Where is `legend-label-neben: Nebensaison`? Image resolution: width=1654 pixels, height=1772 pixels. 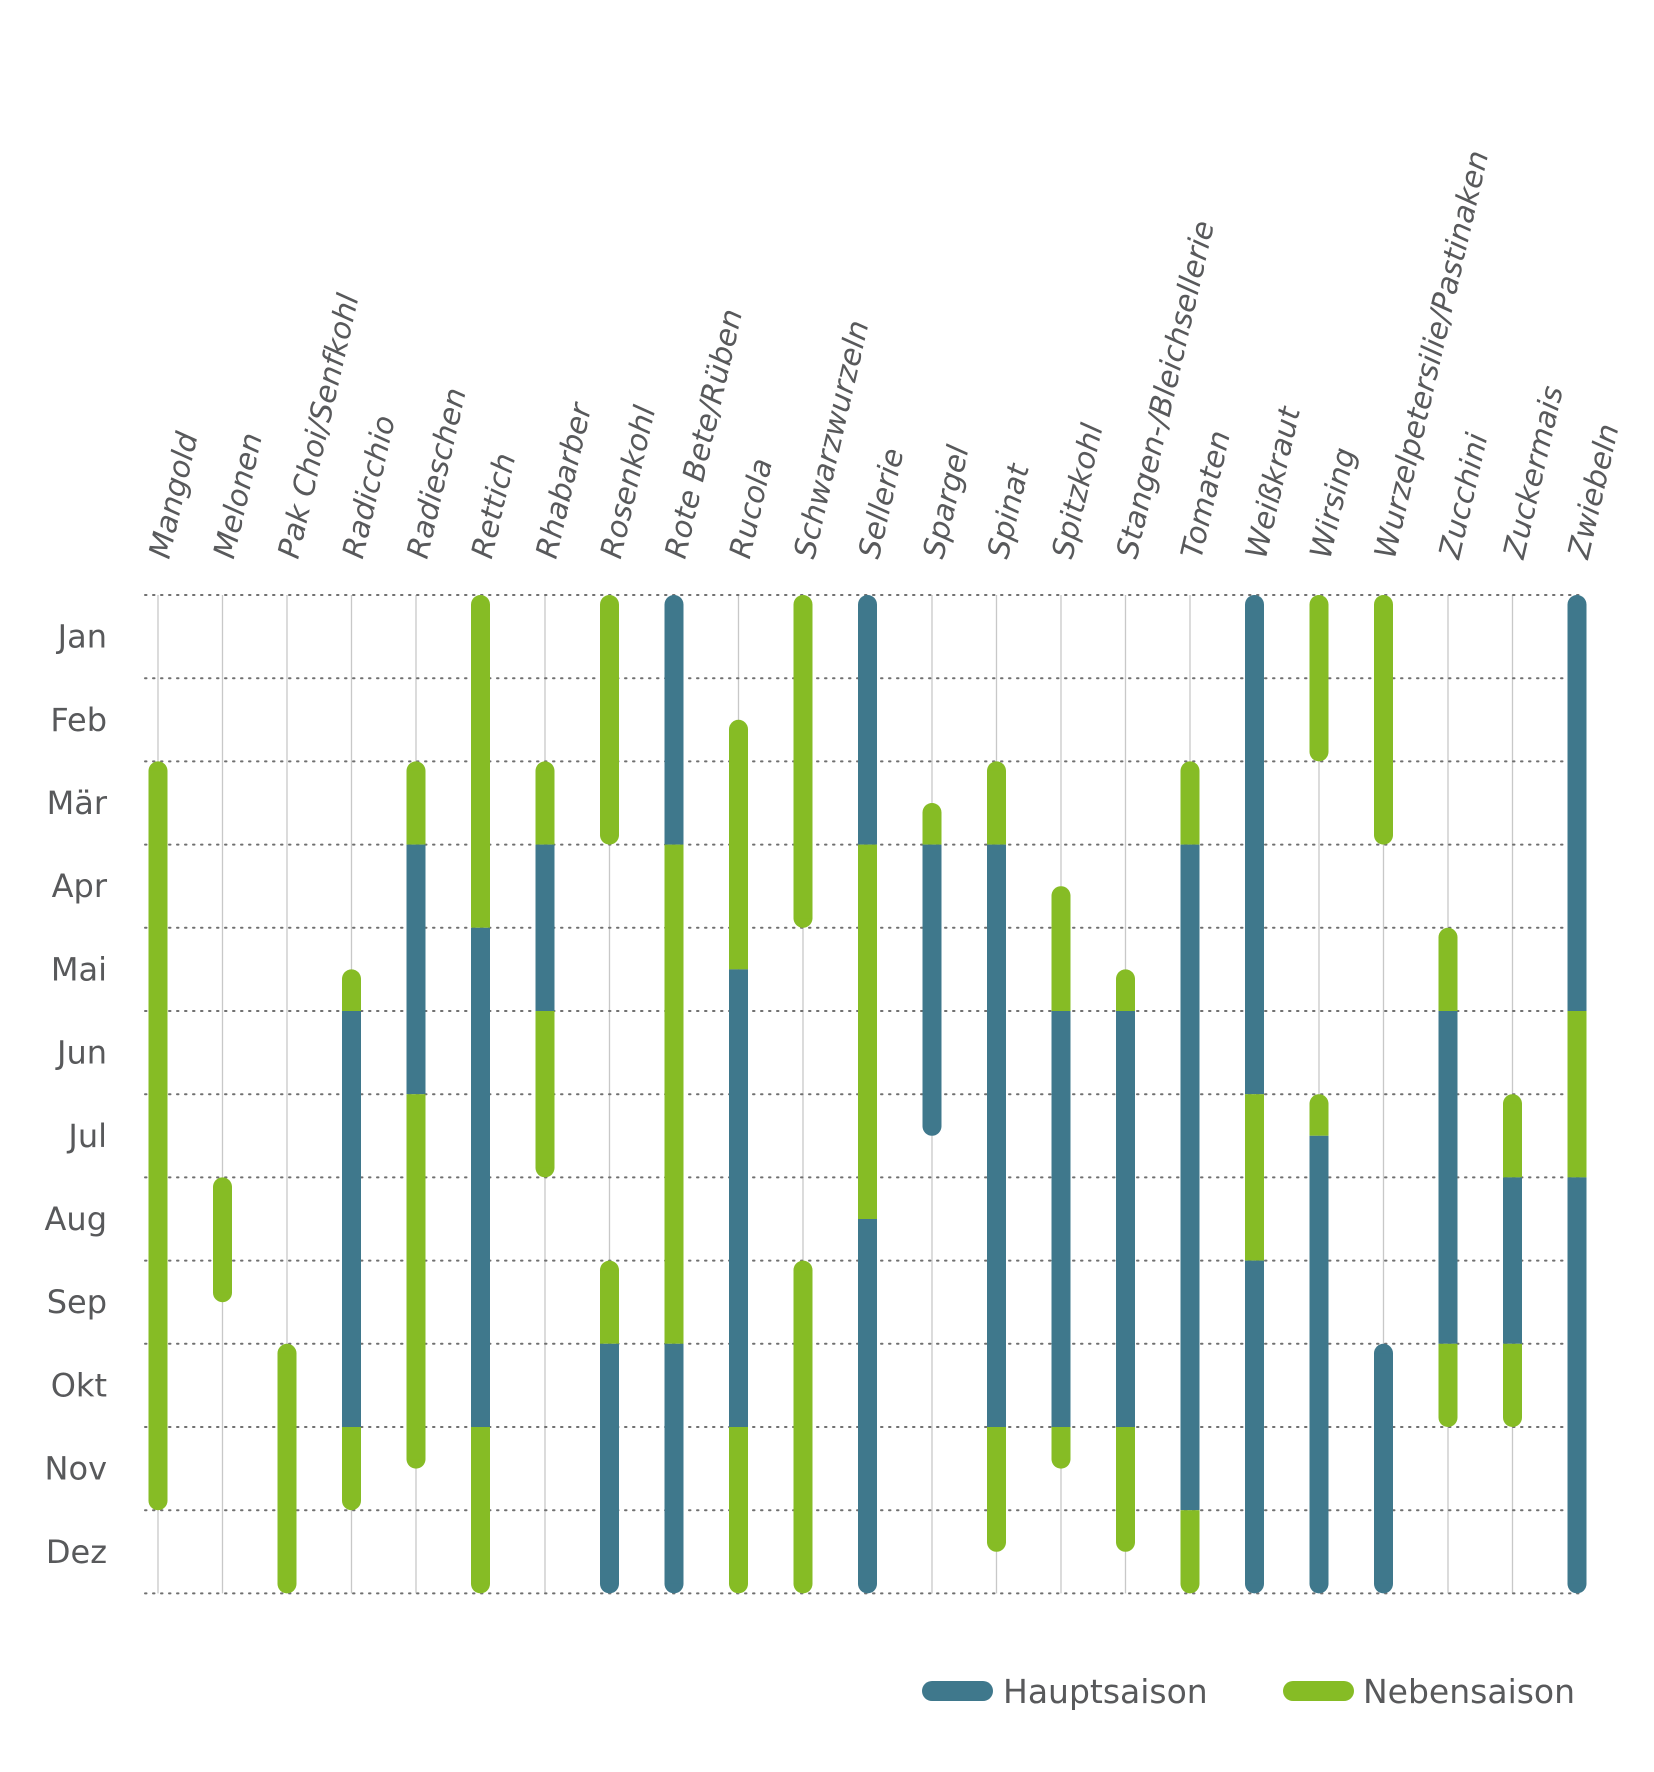
legend-label-neben: Nebensaison is located at coordinates (1469, 1691).